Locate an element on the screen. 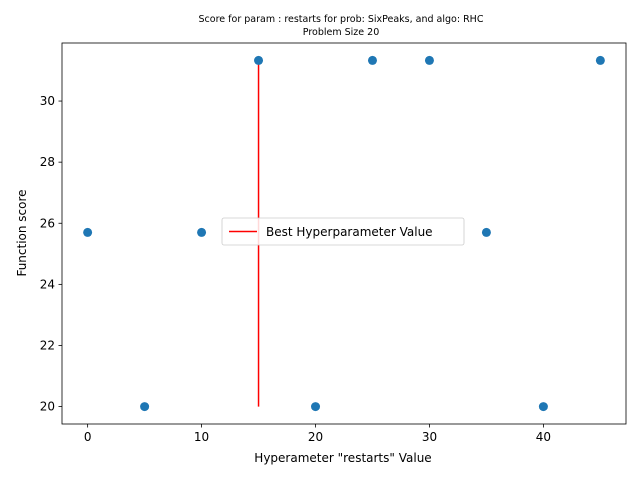 Image resolution: width=640 pixels, height=480 pixels. y-tick-label: 20 is located at coordinates (47, 407).